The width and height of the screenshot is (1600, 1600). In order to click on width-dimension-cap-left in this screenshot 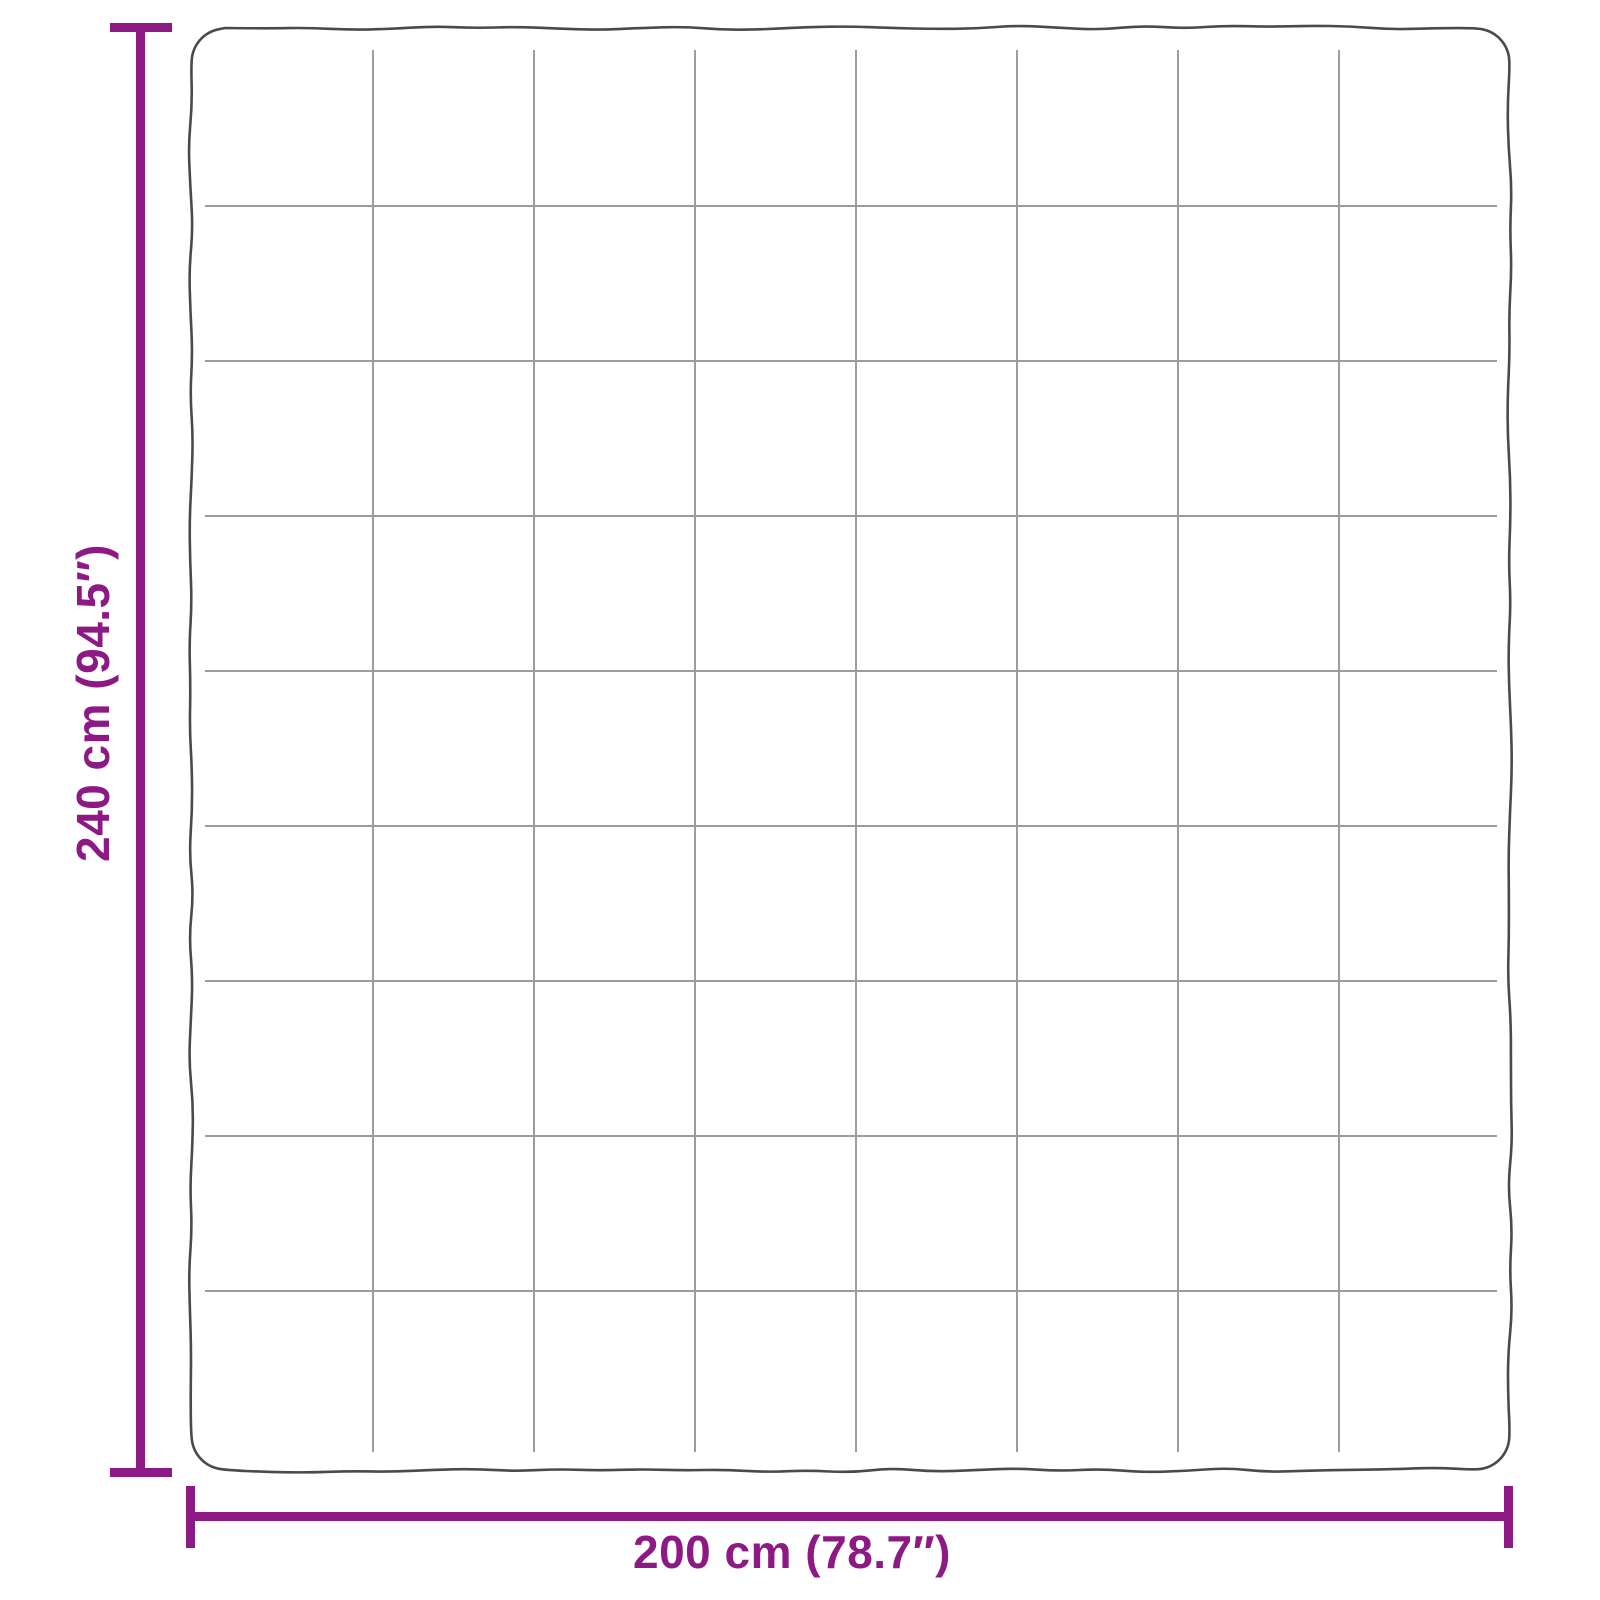, I will do `click(190, 1516)`.